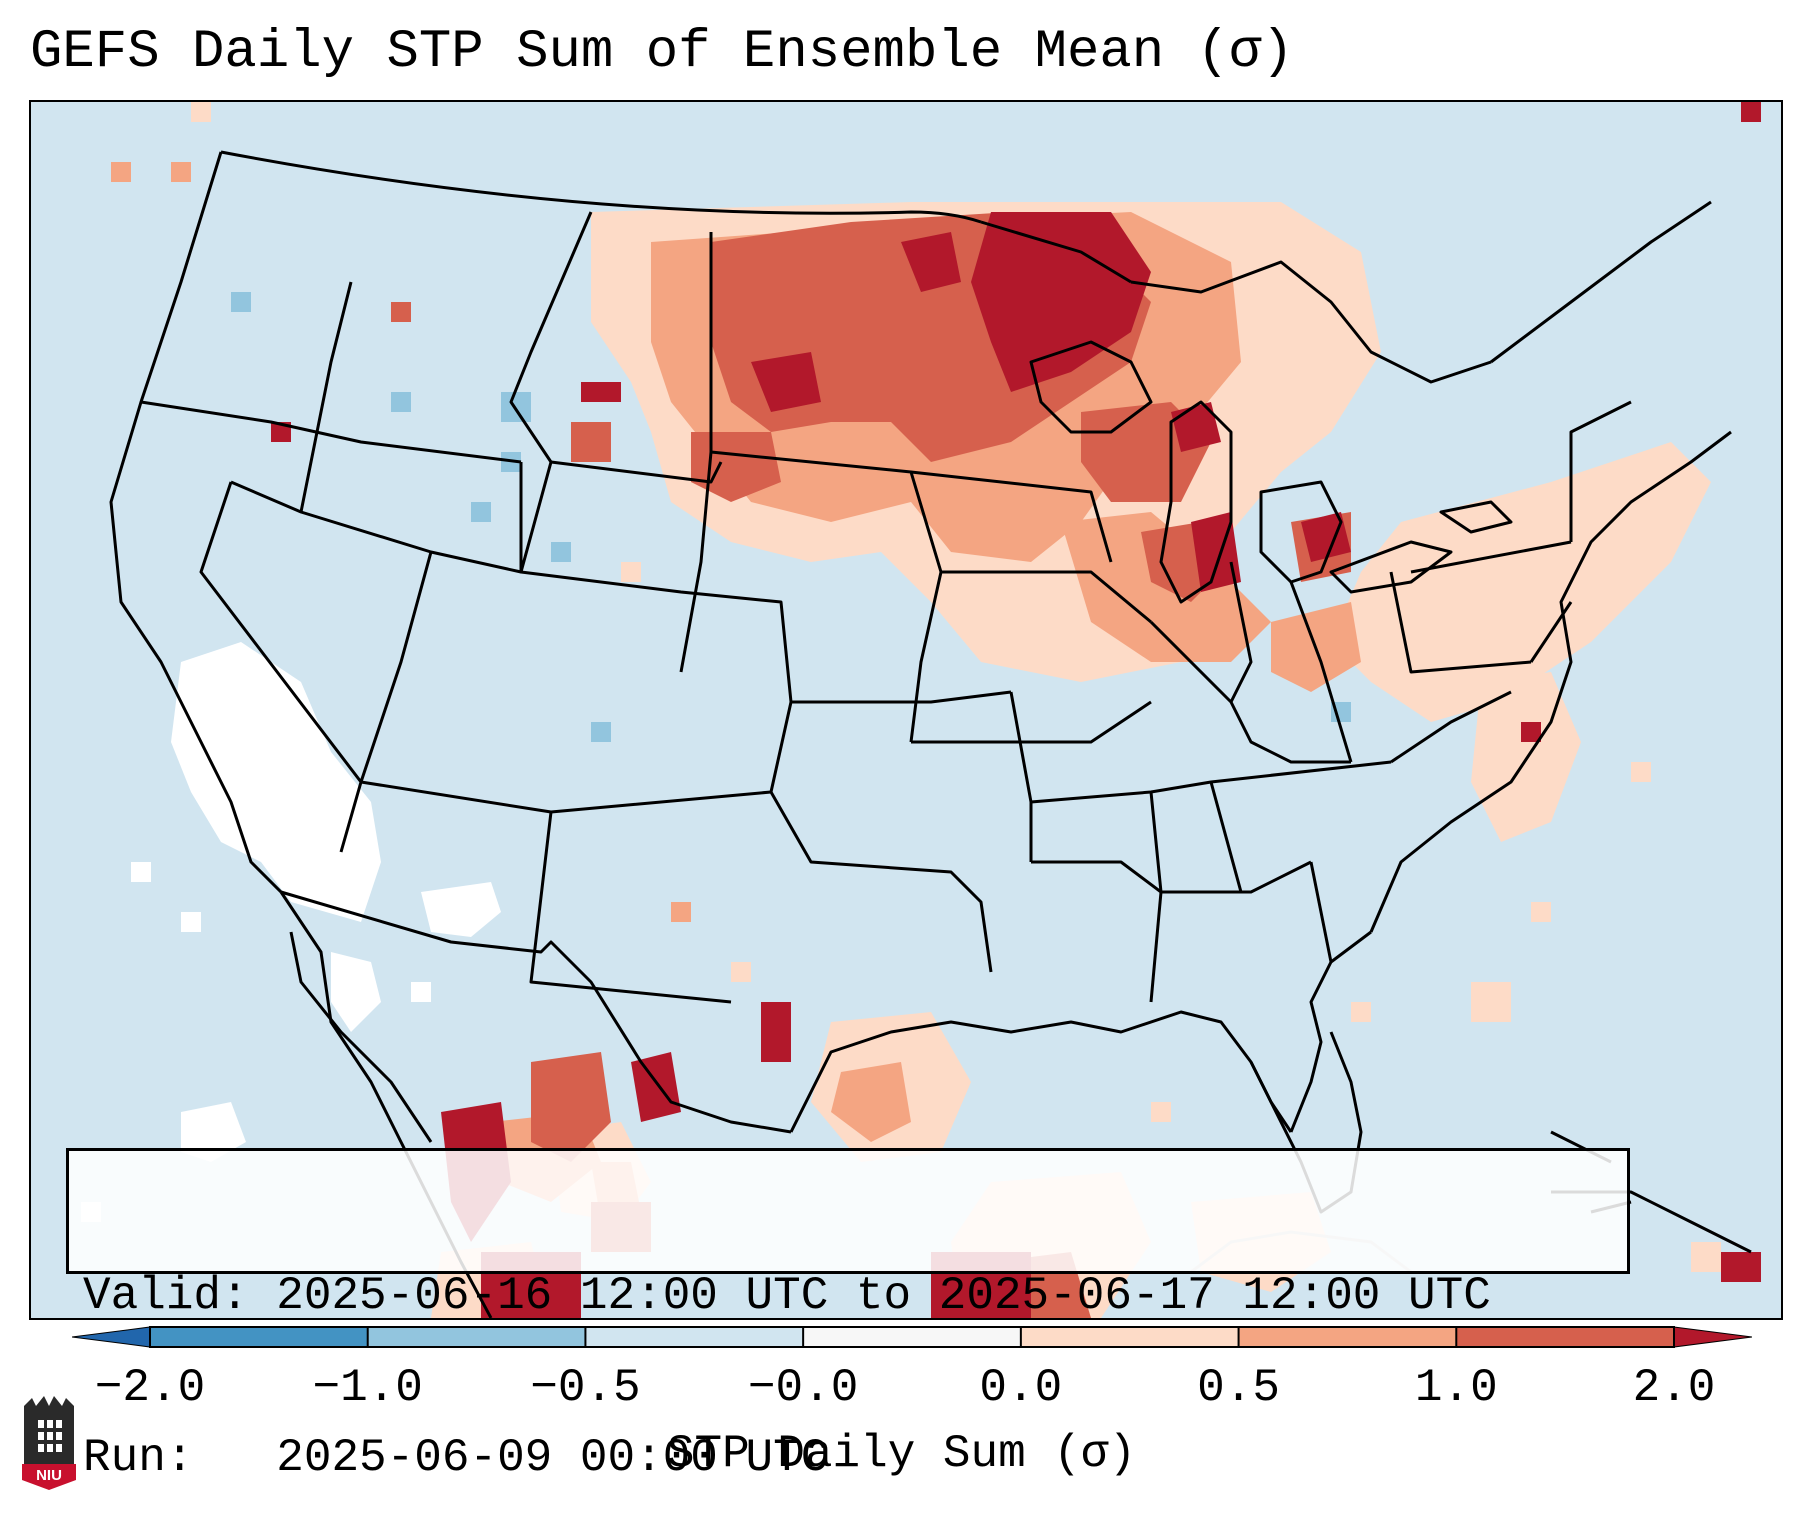 The width and height of the screenshot is (1803, 1539). I want to click on colorbar-tick-label: −1.0, so click(367, 1388).